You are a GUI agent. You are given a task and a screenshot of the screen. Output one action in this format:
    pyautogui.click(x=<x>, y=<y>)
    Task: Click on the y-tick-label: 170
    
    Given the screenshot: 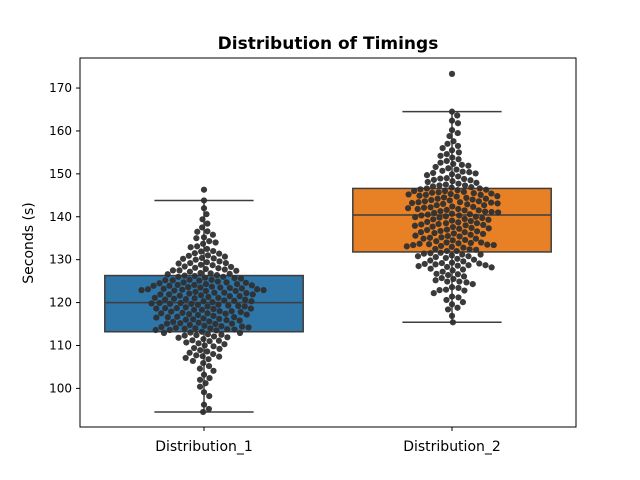 What is the action you would take?
    pyautogui.click(x=60, y=88)
    